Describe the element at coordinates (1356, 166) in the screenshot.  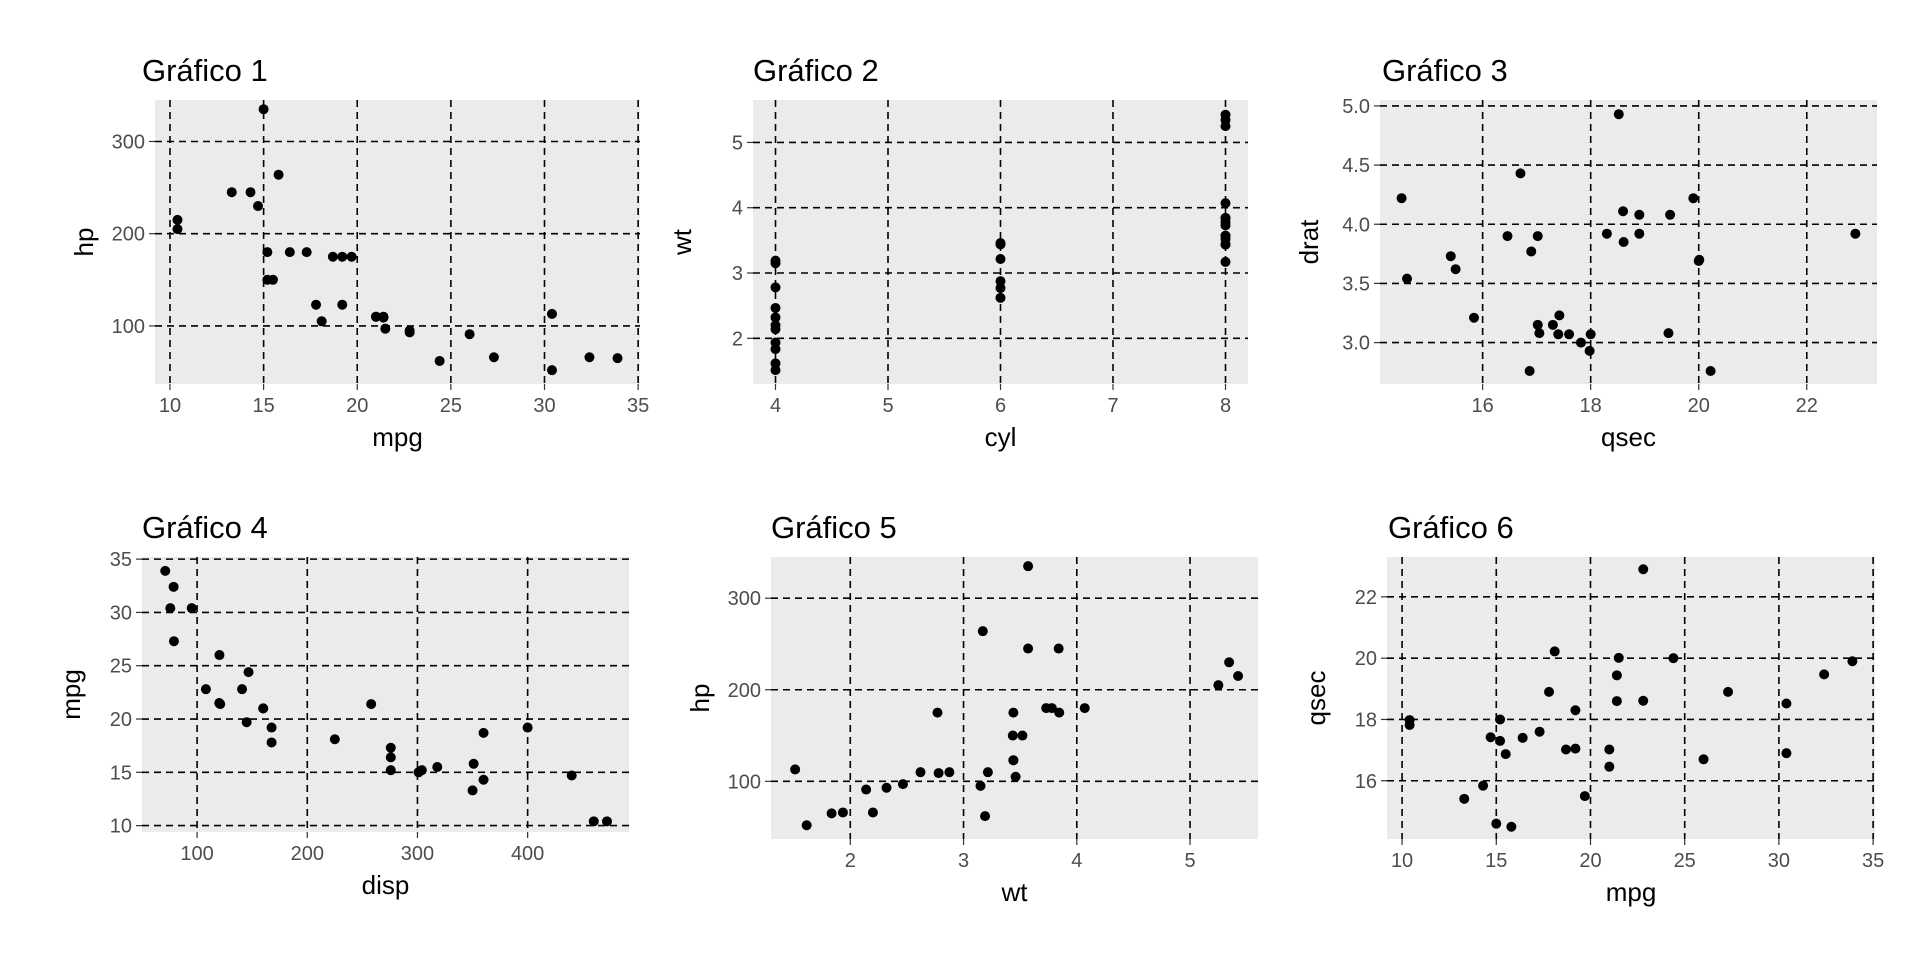
I see `y-tick-label: 4.5` at that location.